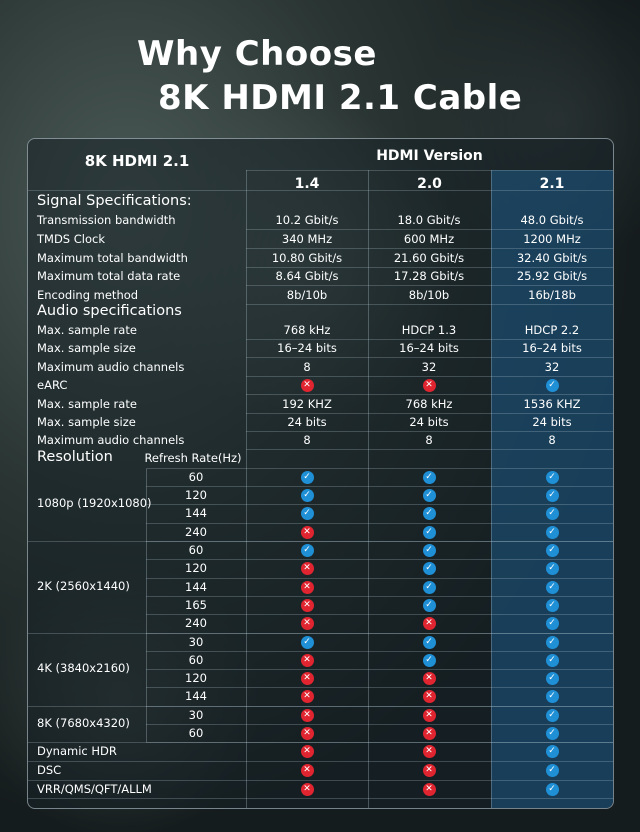 This screenshot has width=640, height=832. Describe the element at coordinates (307, 403) in the screenshot. I see `cell-value: 192 KHZ` at that location.